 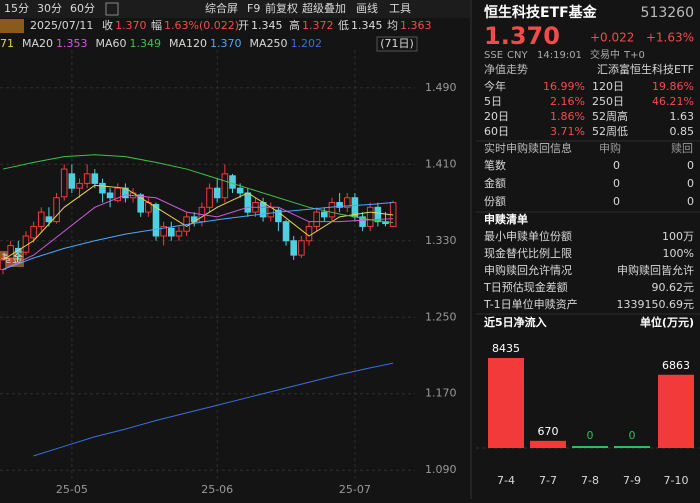 I want to click on toolbar-item: 30分, so click(x=49, y=8).